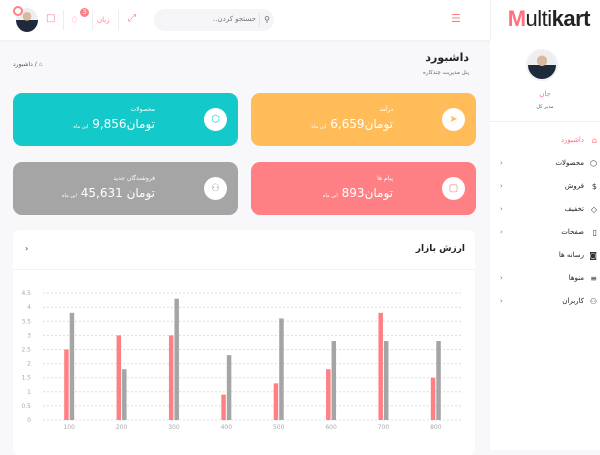 Image resolution: width=600 pixels, height=455 pixels. Describe the element at coordinates (29, 420) in the screenshot. I see `y-tick-label: 0` at that location.